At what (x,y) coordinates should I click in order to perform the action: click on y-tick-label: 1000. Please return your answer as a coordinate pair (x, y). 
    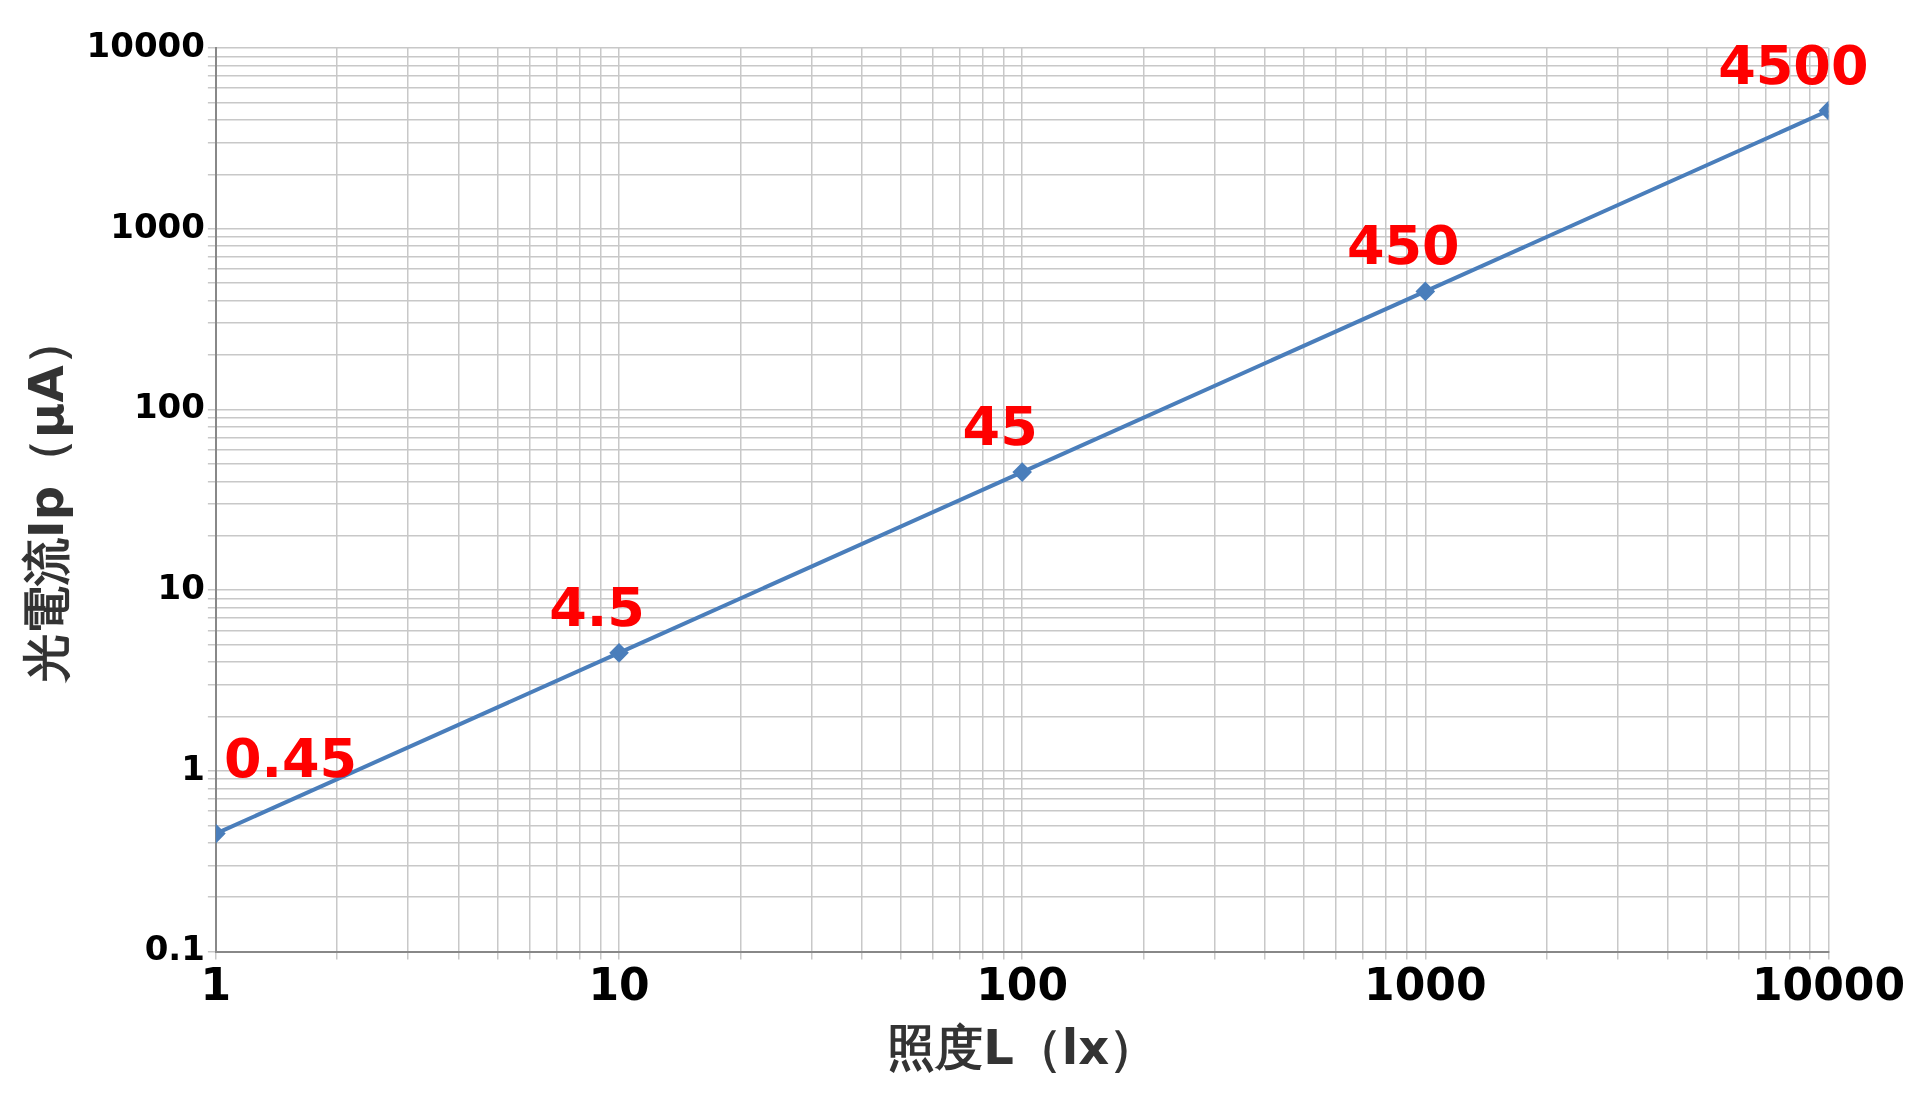
    Looking at the image, I should click on (157, 225).